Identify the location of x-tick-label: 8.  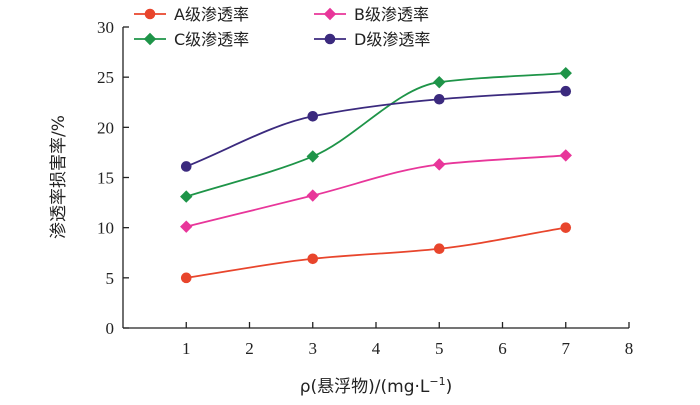
(629, 348).